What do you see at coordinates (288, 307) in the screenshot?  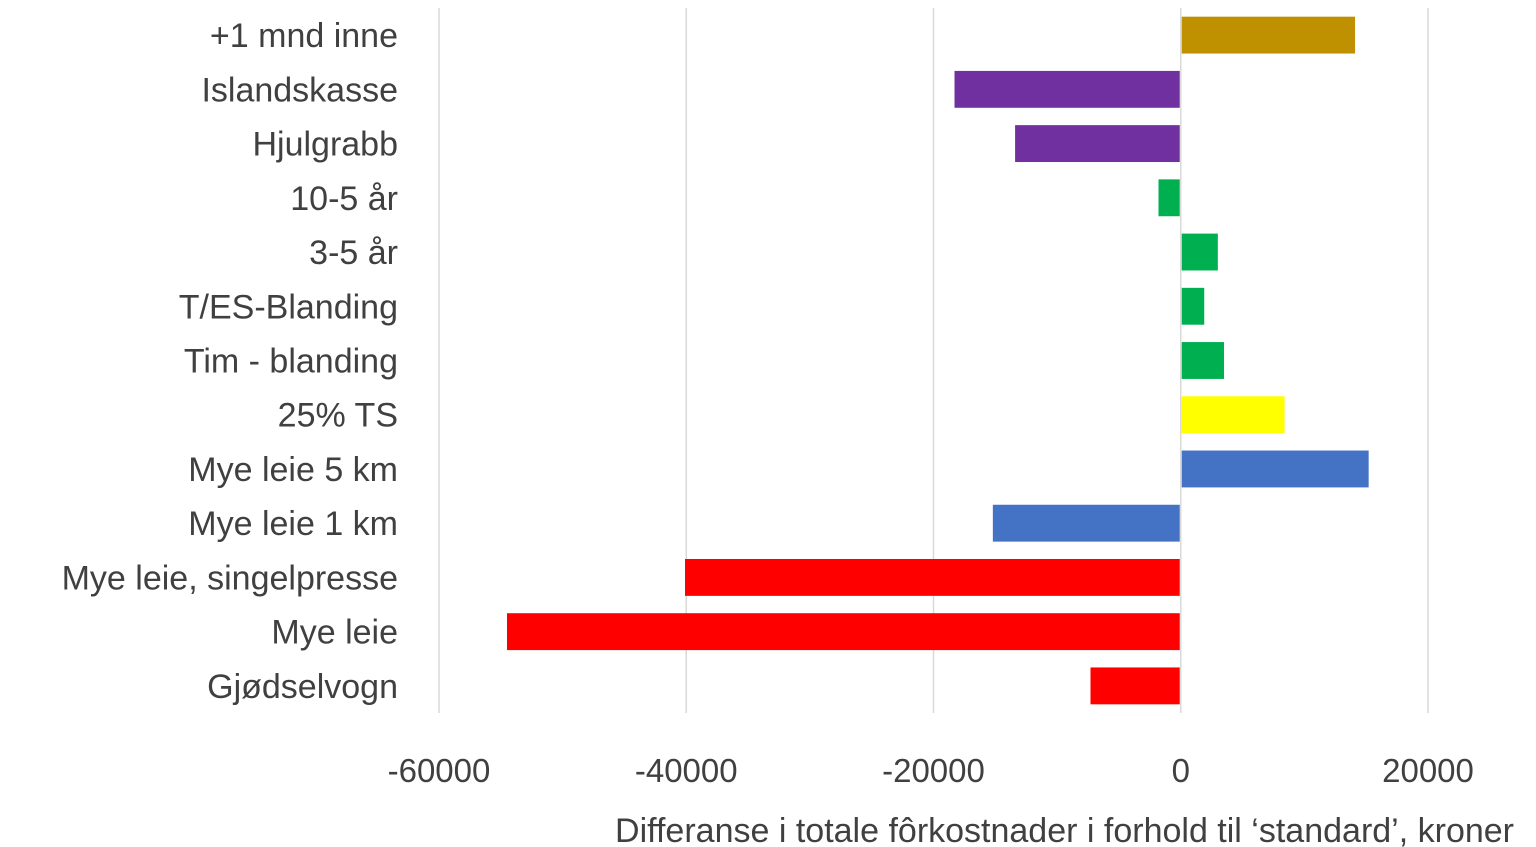 I see `category-label: T/ES-Blanding` at bounding box center [288, 307].